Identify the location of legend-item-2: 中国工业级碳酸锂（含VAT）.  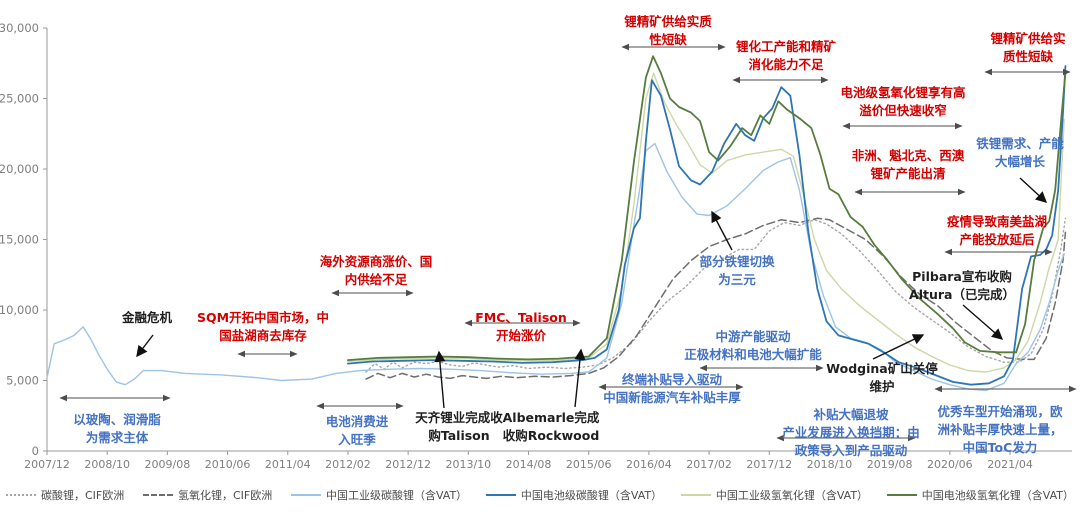
(379, 495).